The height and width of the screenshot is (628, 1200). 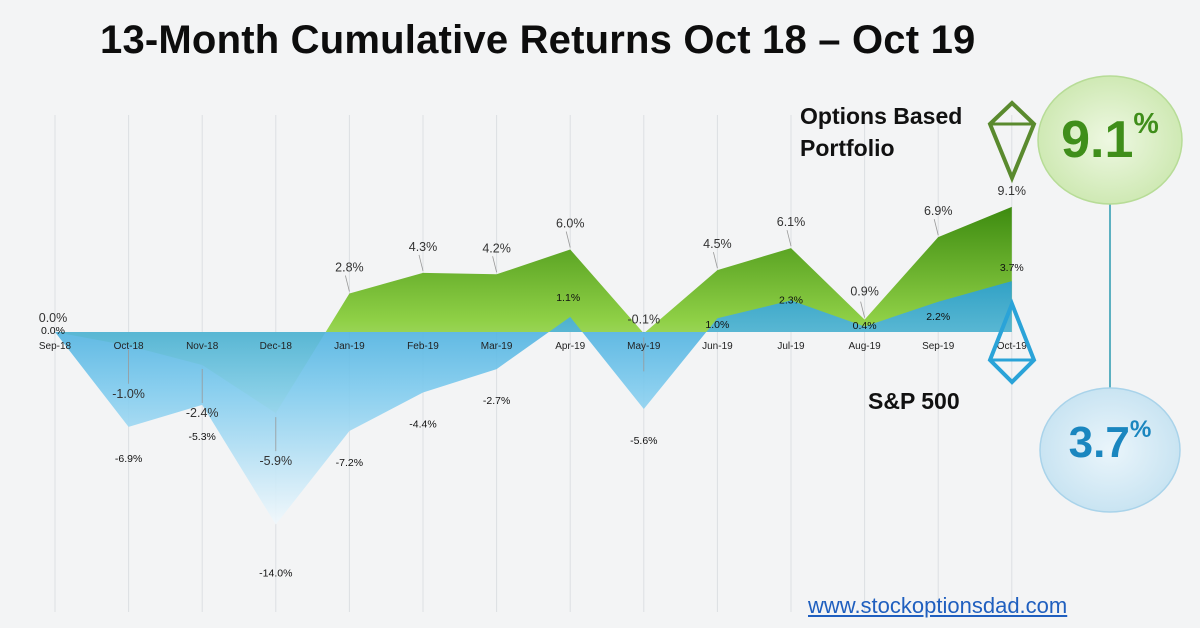 What do you see at coordinates (202, 413) in the screenshot?
I see `opt-label-Nov-18: -2.4%` at bounding box center [202, 413].